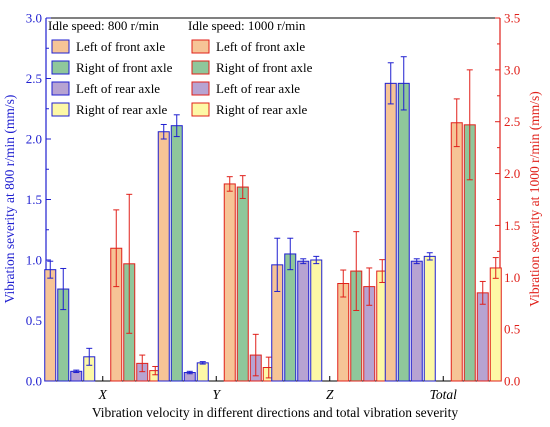 The width and height of the screenshot is (550, 427). Describe the element at coordinates (512, 121) in the screenshot. I see `right-y-tick-label: 2.5` at that location.